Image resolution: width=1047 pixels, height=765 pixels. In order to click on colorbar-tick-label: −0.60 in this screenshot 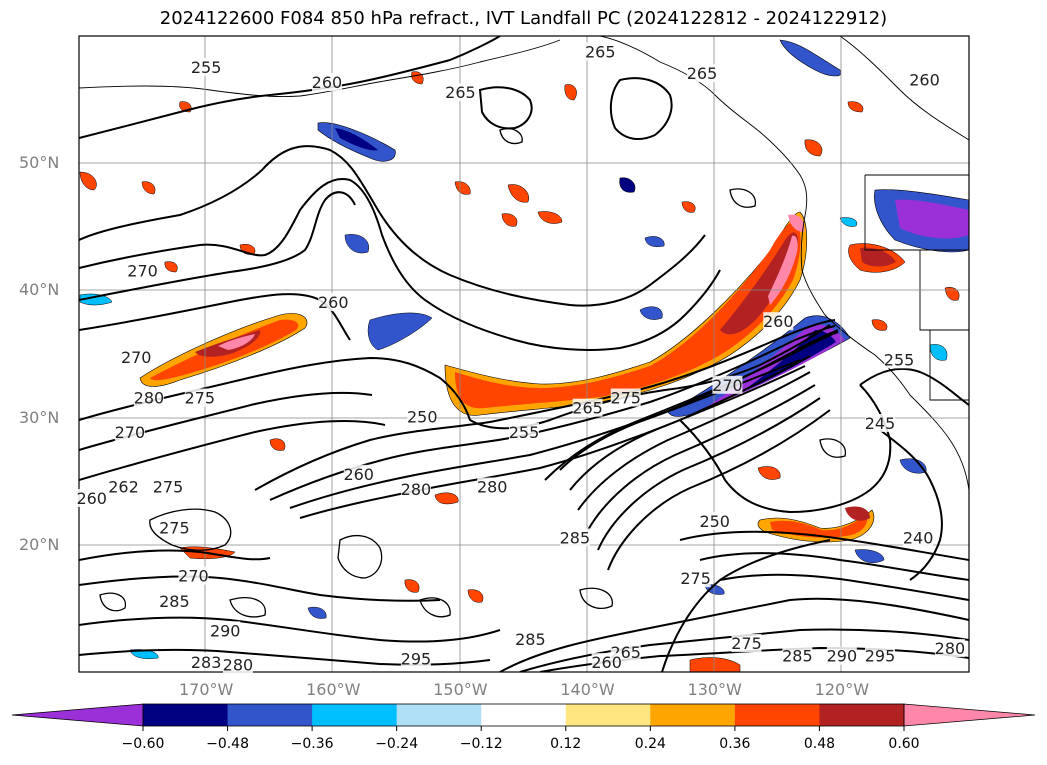, I will do `click(143, 744)`.